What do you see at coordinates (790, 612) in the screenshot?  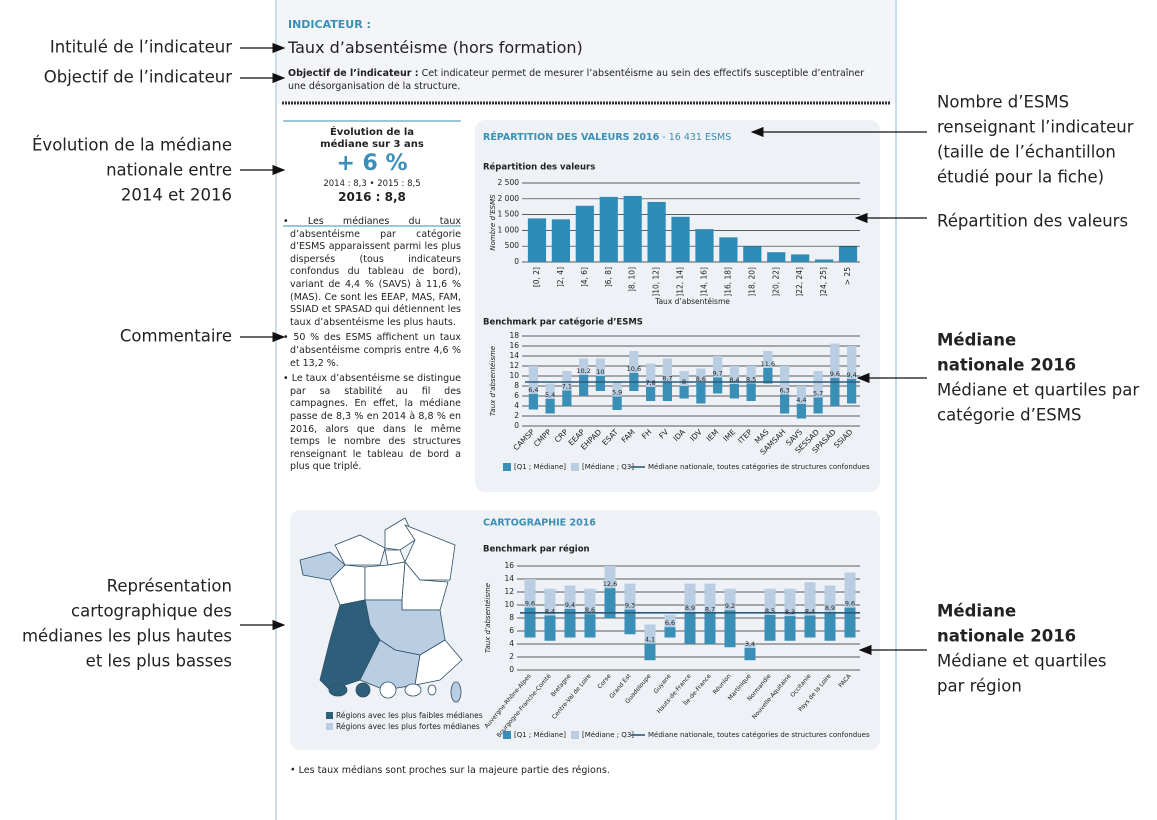 I see `value-label: 8,3` at bounding box center [790, 612].